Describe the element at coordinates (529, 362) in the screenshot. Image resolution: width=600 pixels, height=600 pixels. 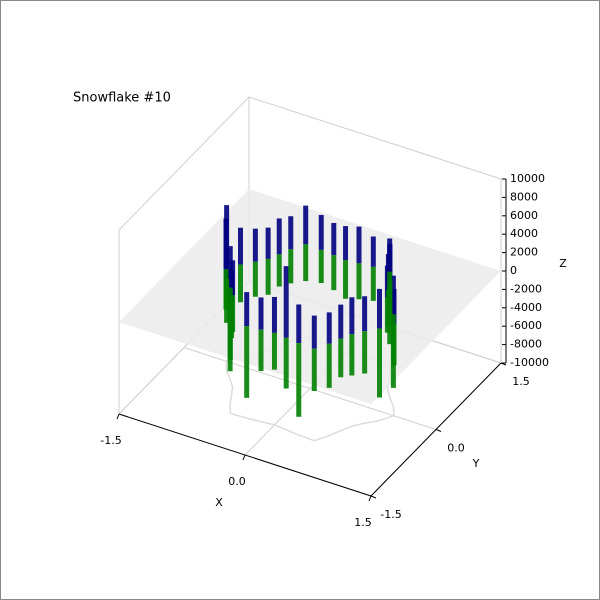
I see `z-tick-label: -10000` at that location.